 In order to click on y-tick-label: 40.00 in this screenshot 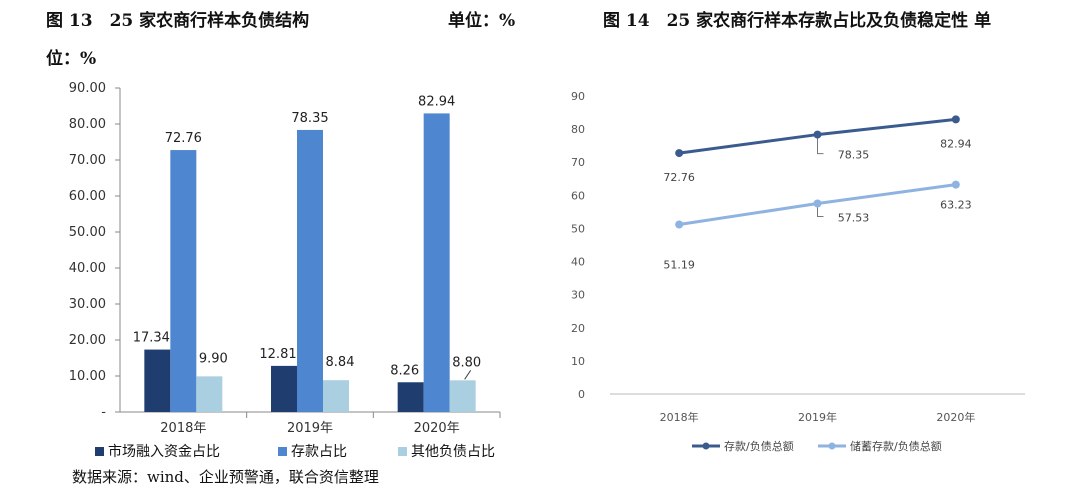, I will do `click(87, 268)`.